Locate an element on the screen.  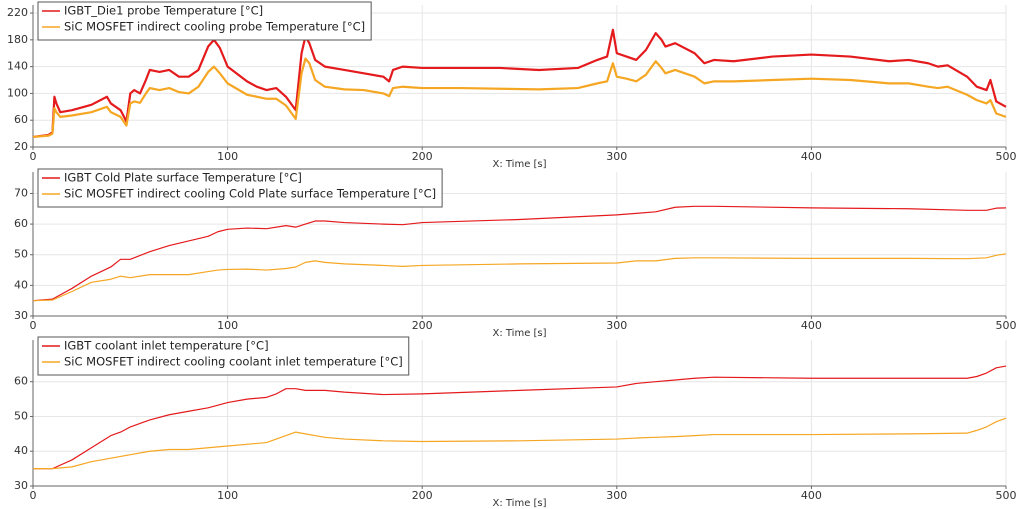
y-tick-label: 140 is located at coordinates (17, 66).